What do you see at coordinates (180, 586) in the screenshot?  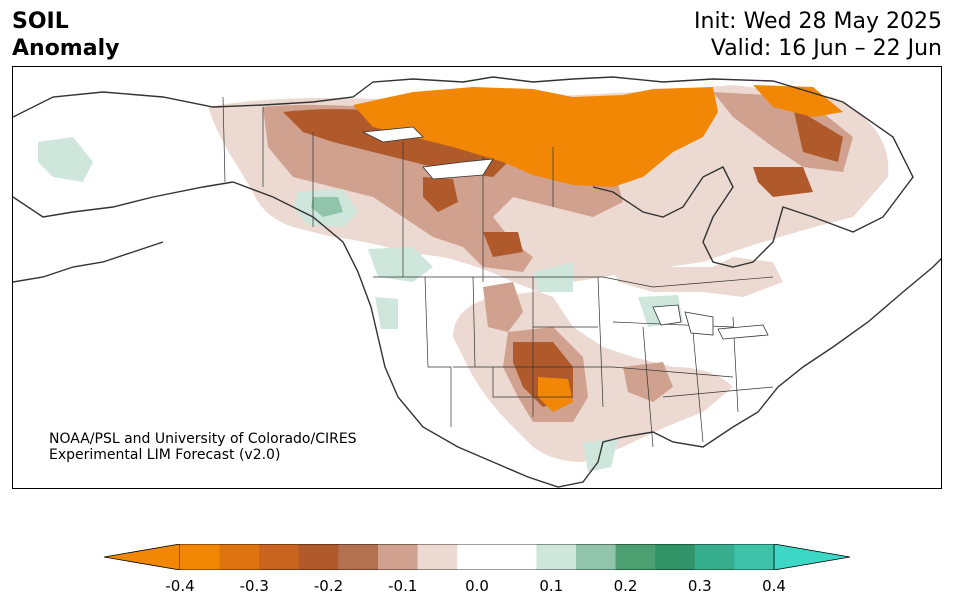 I see `colorbar-tick-label: -0.4` at bounding box center [180, 586].